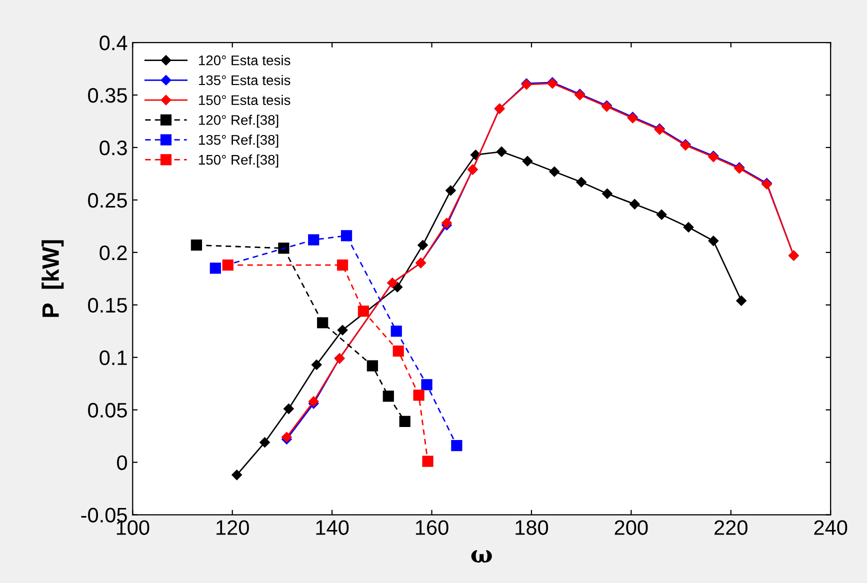 This screenshot has height=583, width=867. I want to click on legend-label: 135° Esta tesis, so click(244, 80).